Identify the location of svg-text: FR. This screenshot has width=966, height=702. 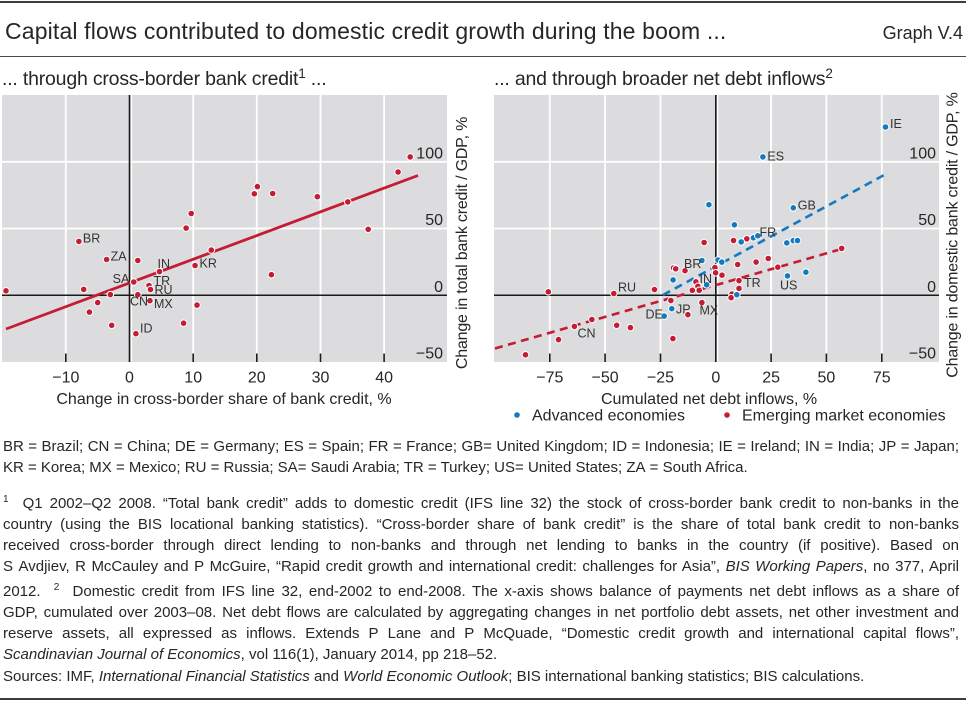
(768, 233).